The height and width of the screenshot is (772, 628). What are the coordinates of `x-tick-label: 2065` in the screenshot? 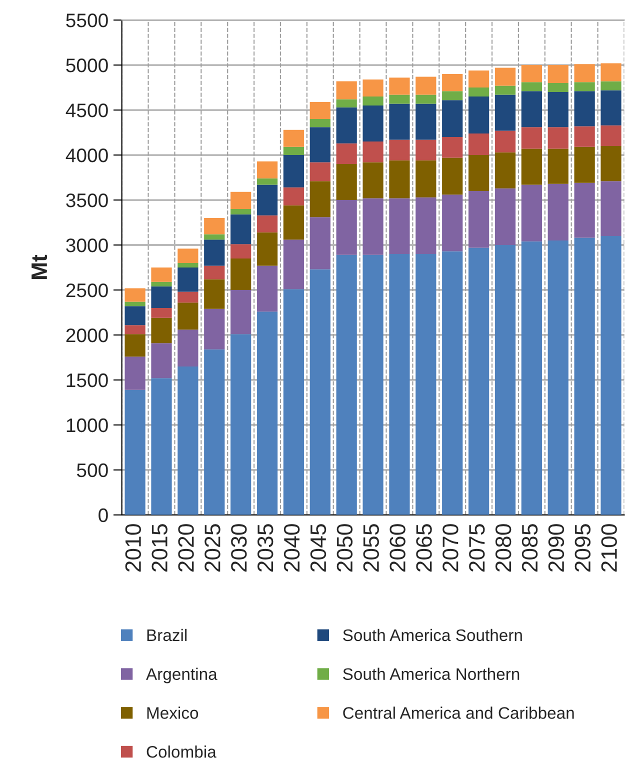 It's located at (424, 548).